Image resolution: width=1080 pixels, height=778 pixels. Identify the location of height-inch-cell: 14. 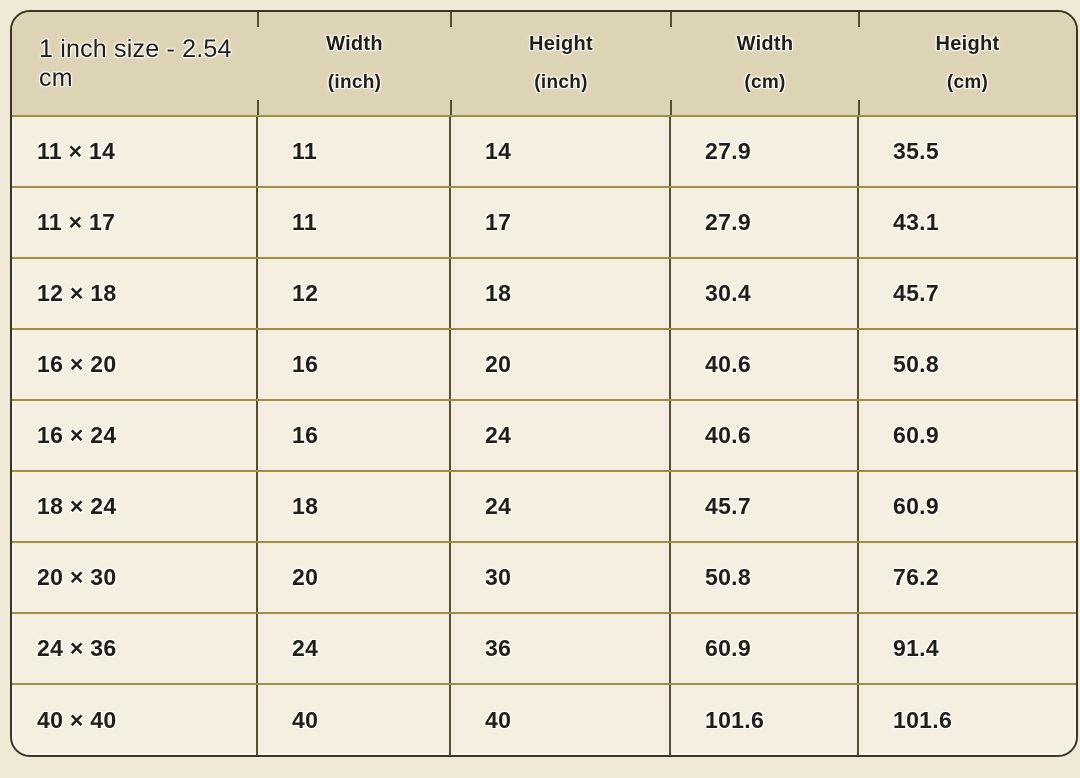
(561, 151).